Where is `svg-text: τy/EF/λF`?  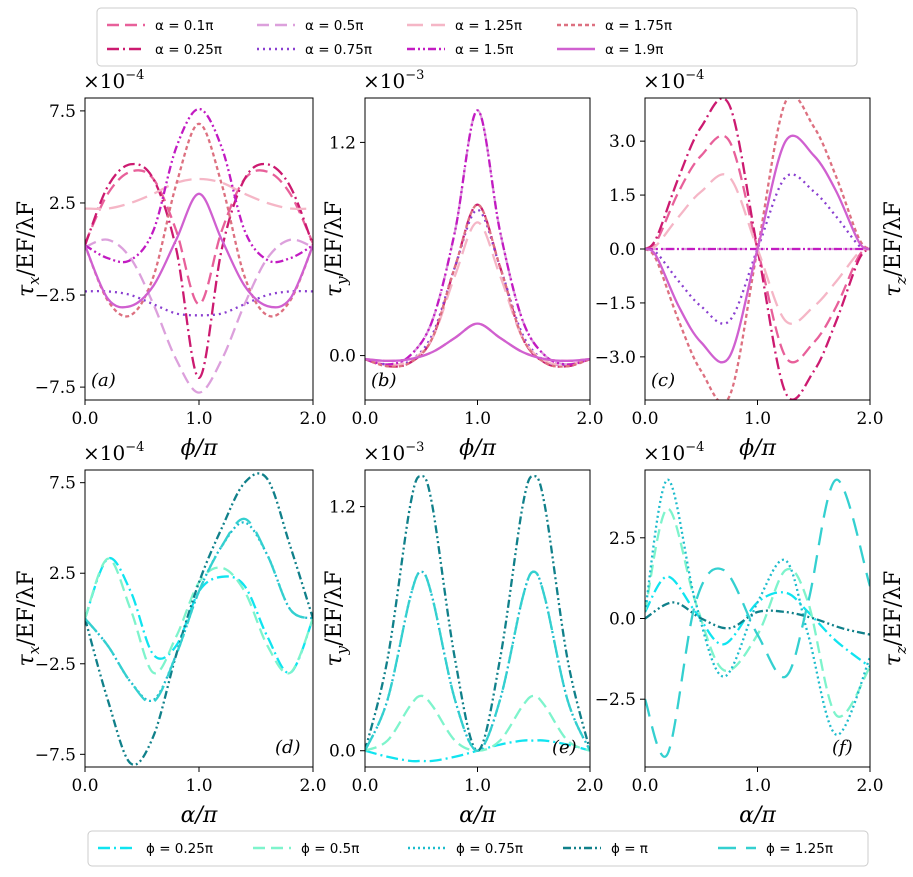
svg-text: τy/EF/λF is located at coordinates (336, 249).